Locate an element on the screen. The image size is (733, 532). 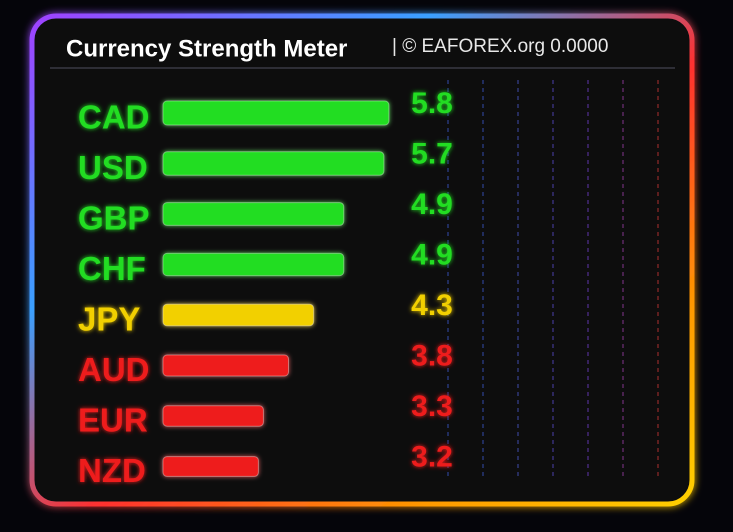
category-label: AUD is located at coordinates (114, 369).